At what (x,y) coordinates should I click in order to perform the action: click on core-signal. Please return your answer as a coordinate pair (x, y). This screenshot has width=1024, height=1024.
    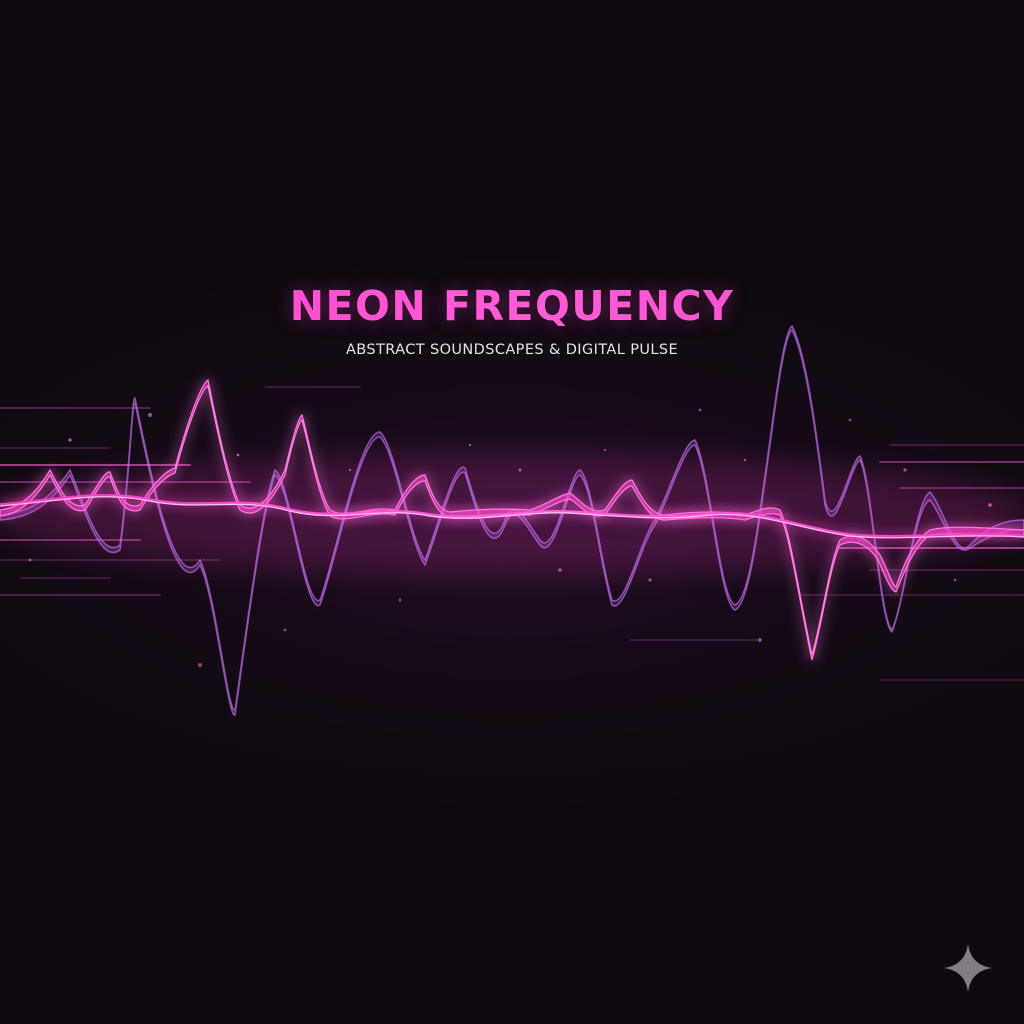
    Looking at the image, I should click on (512, 516).